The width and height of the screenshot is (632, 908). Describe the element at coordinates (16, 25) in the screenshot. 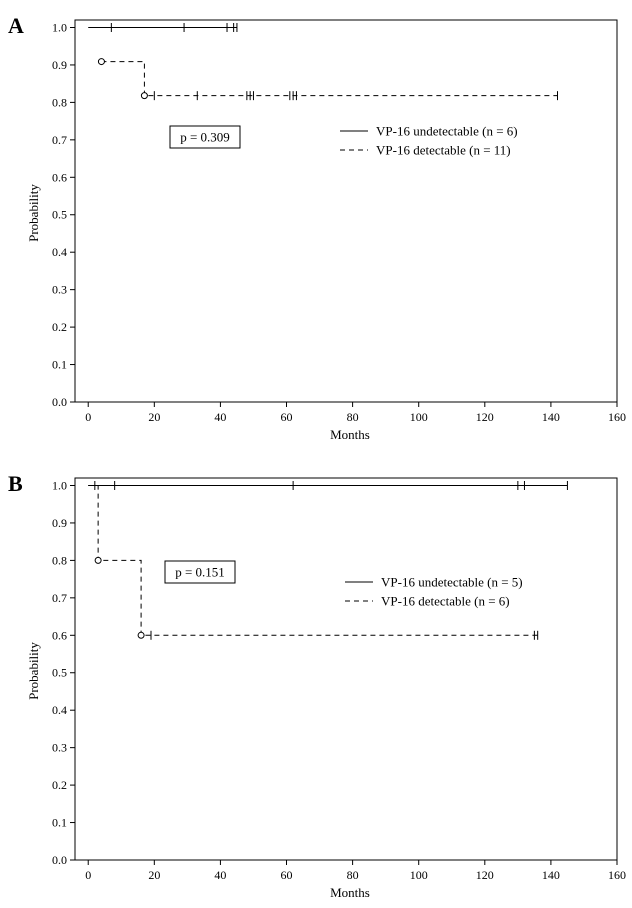

I see `panel-a-label: A` at that location.